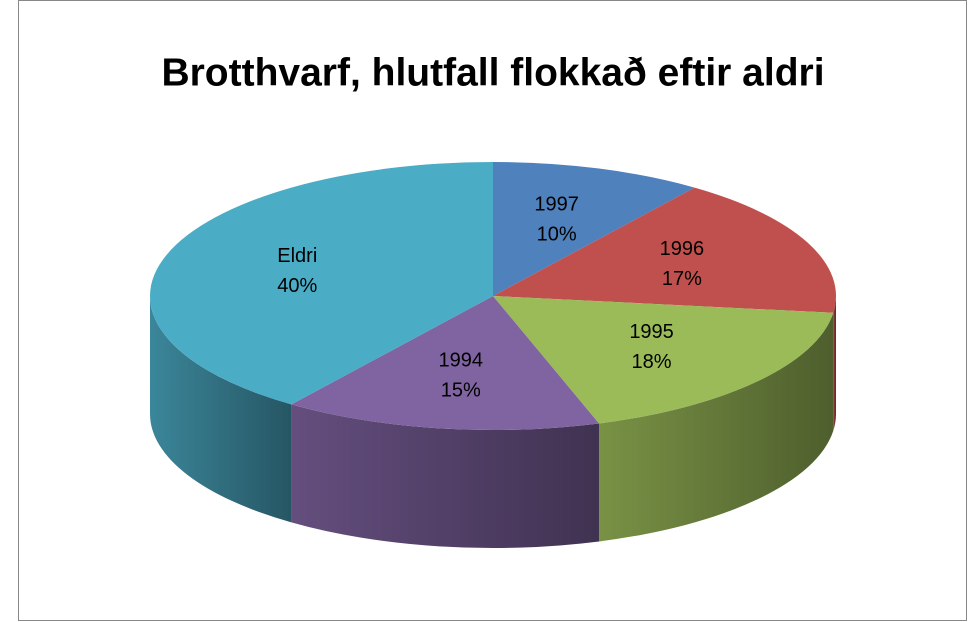  What do you see at coordinates (682, 279) in the screenshot?
I see `label-value: 17%` at bounding box center [682, 279].